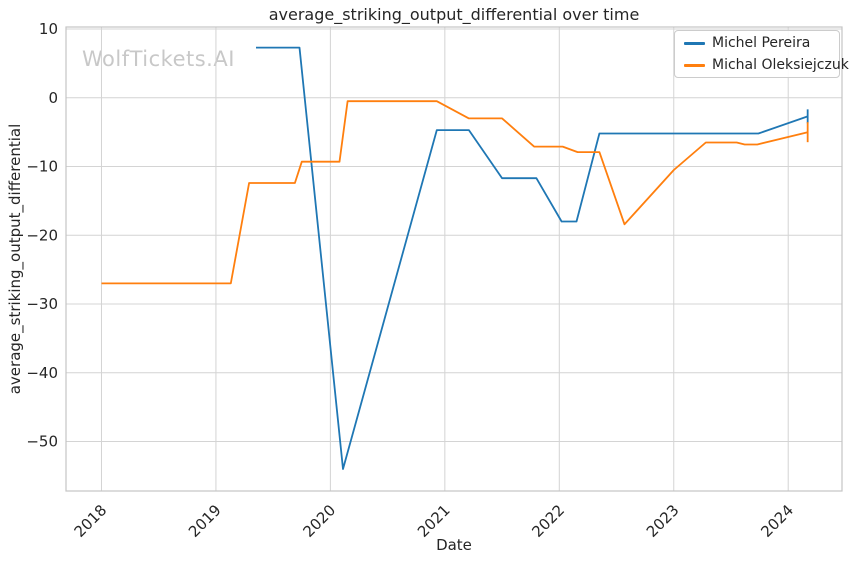  What do you see at coordinates (42, 167) in the screenshot?
I see `y-tick-label: −10` at bounding box center [42, 167].